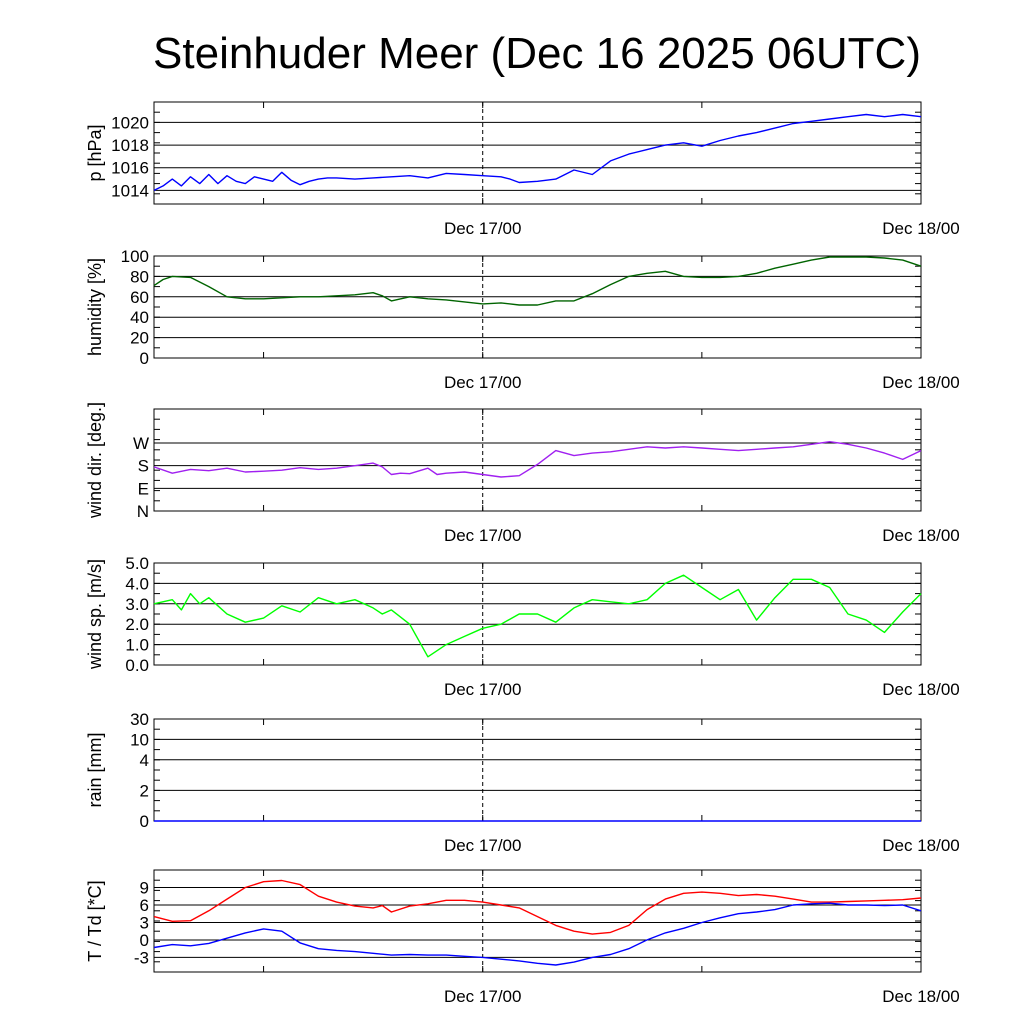 This screenshot has height=1024, width=1024. Describe the element at coordinates (130, 122) in the screenshot. I see `y-tick-label: 1020` at that location.